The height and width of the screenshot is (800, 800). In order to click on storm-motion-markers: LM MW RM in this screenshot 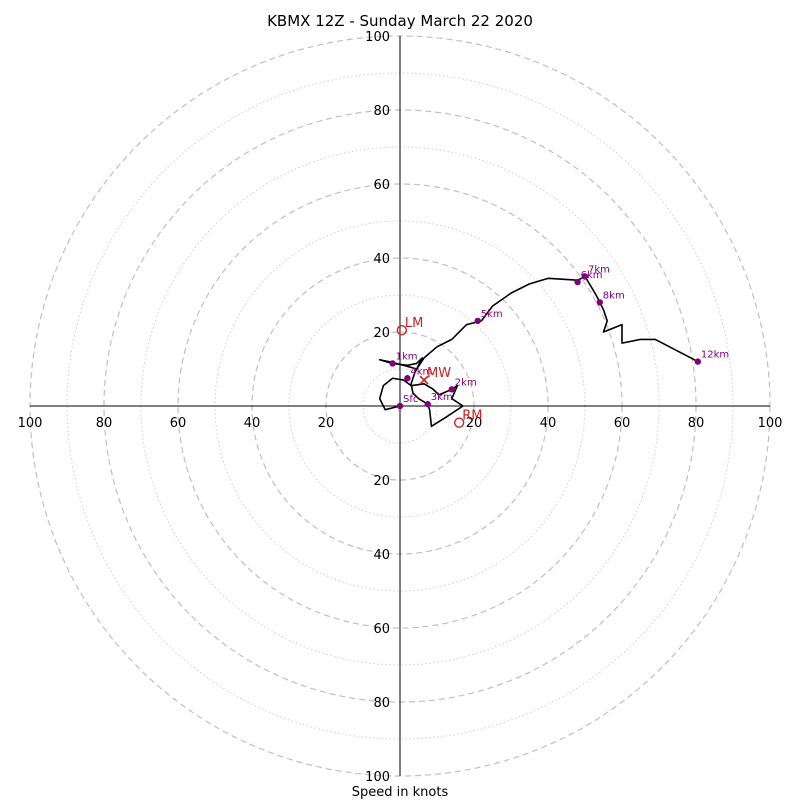, I will do `click(439, 372)`.